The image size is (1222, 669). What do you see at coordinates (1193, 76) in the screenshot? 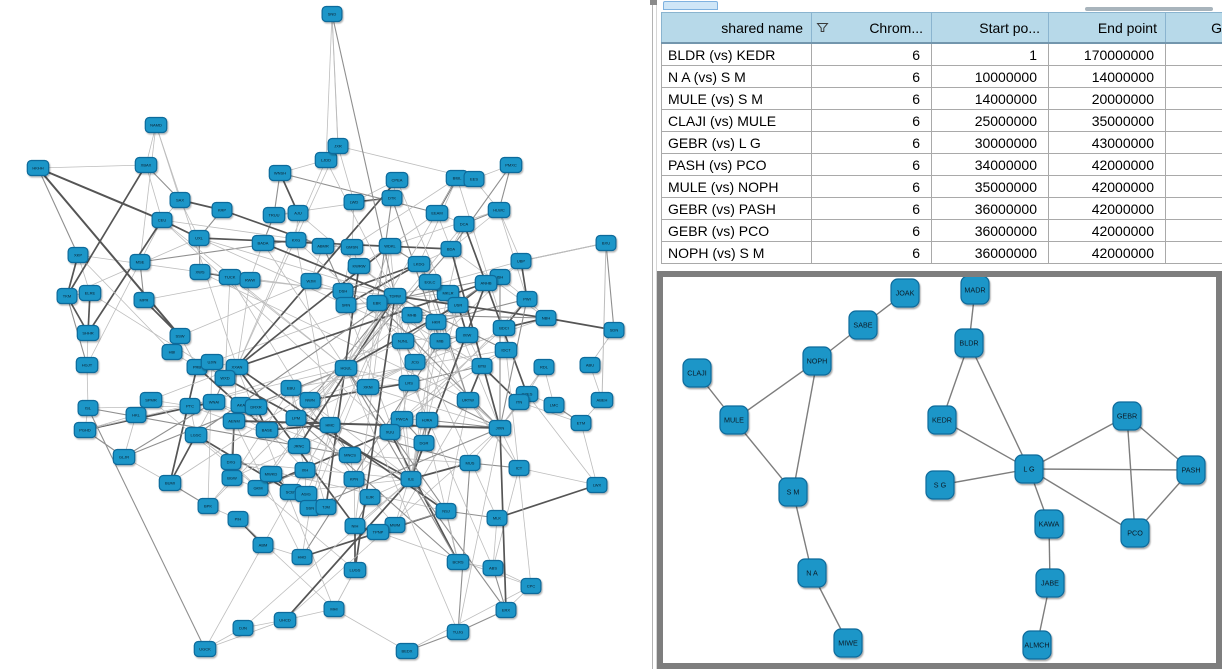
I see `cell-value: 6.6` at bounding box center [1193, 76].